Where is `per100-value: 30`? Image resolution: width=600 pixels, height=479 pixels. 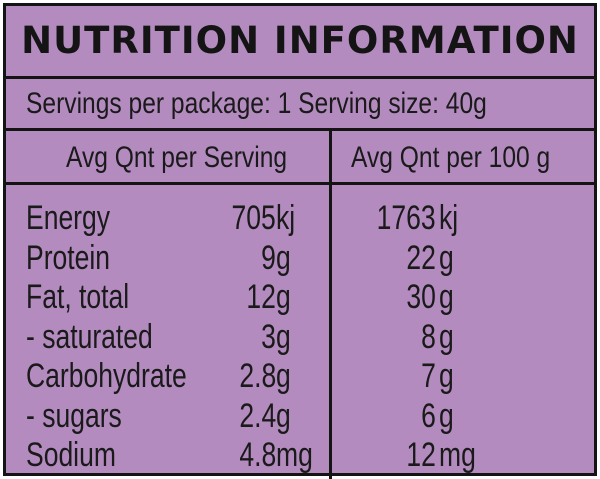 per100-value: 30 is located at coordinates (421, 297).